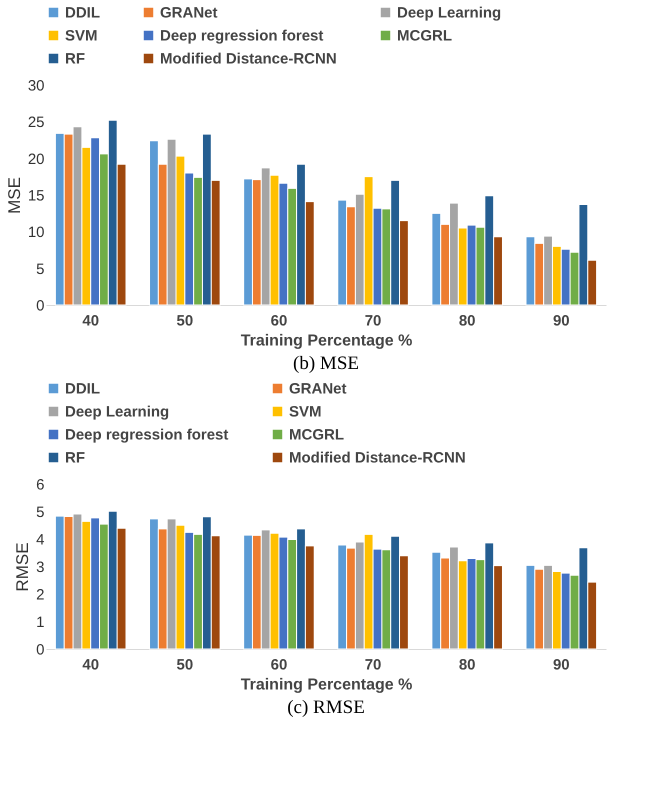 Image resolution: width=669 pixels, height=795 pixels. Describe the element at coordinates (36, 233) in the screenshot. I see `y-tick-label: 10` at that location.